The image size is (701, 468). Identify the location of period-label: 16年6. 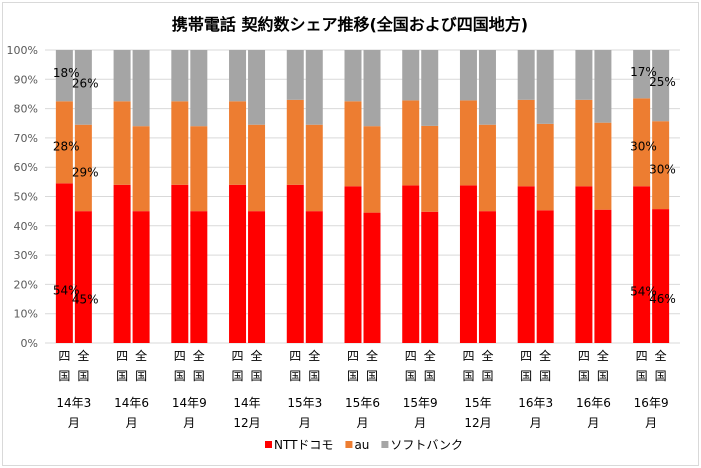
(593, 403).